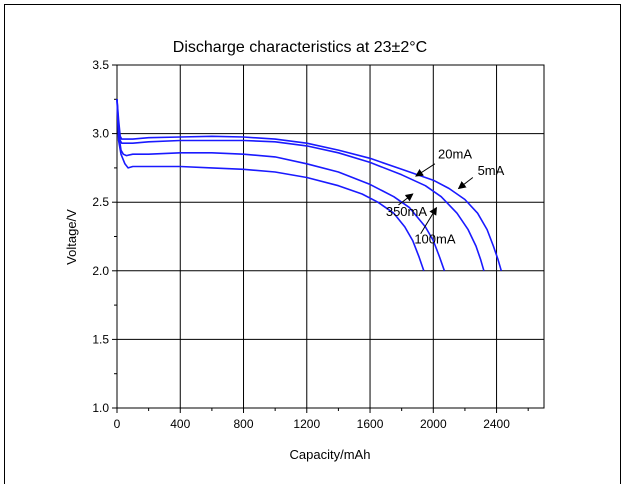 Image resolution: width=627 pixels, height=484 pixels. I want to click on y-tick-label-3: 2.5, so click(100, 202).